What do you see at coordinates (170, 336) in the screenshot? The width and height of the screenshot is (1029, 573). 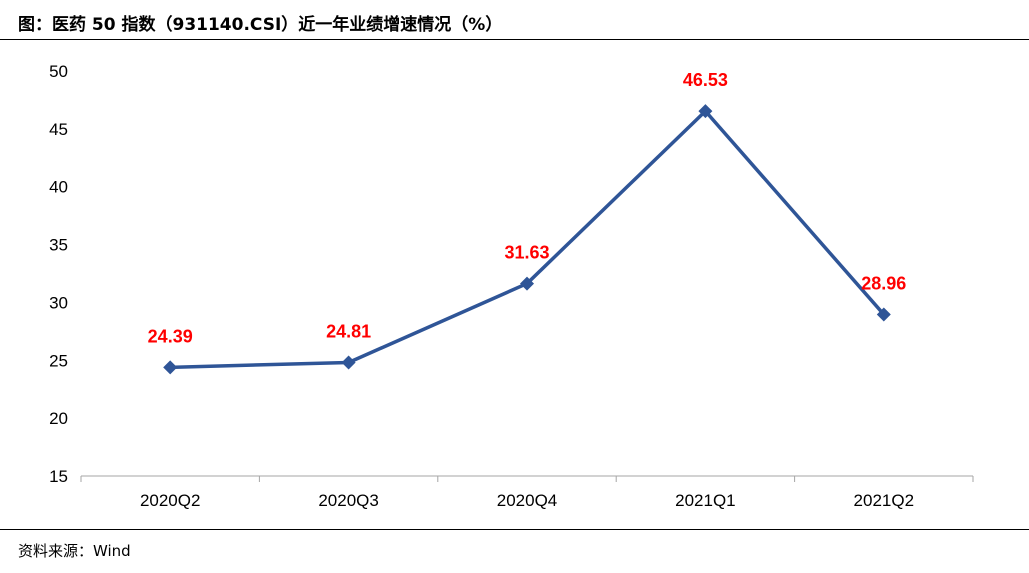 I see `data-label: 24.39` at bounding box center [170, 336].